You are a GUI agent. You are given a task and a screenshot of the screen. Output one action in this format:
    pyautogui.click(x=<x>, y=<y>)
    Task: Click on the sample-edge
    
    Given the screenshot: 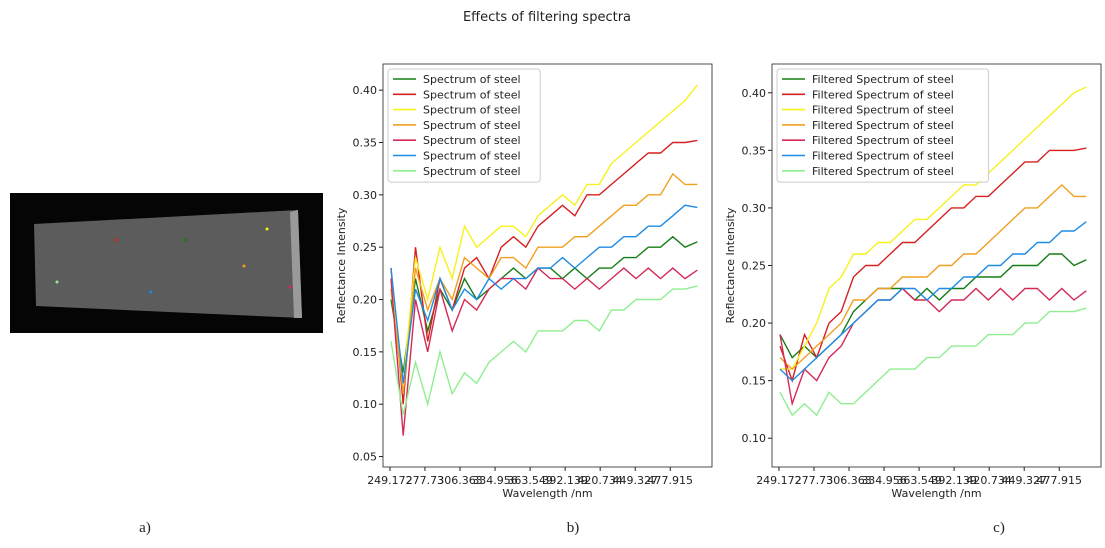 What is the action you would take?
    pyautogui.click(x=296, y=264)
    